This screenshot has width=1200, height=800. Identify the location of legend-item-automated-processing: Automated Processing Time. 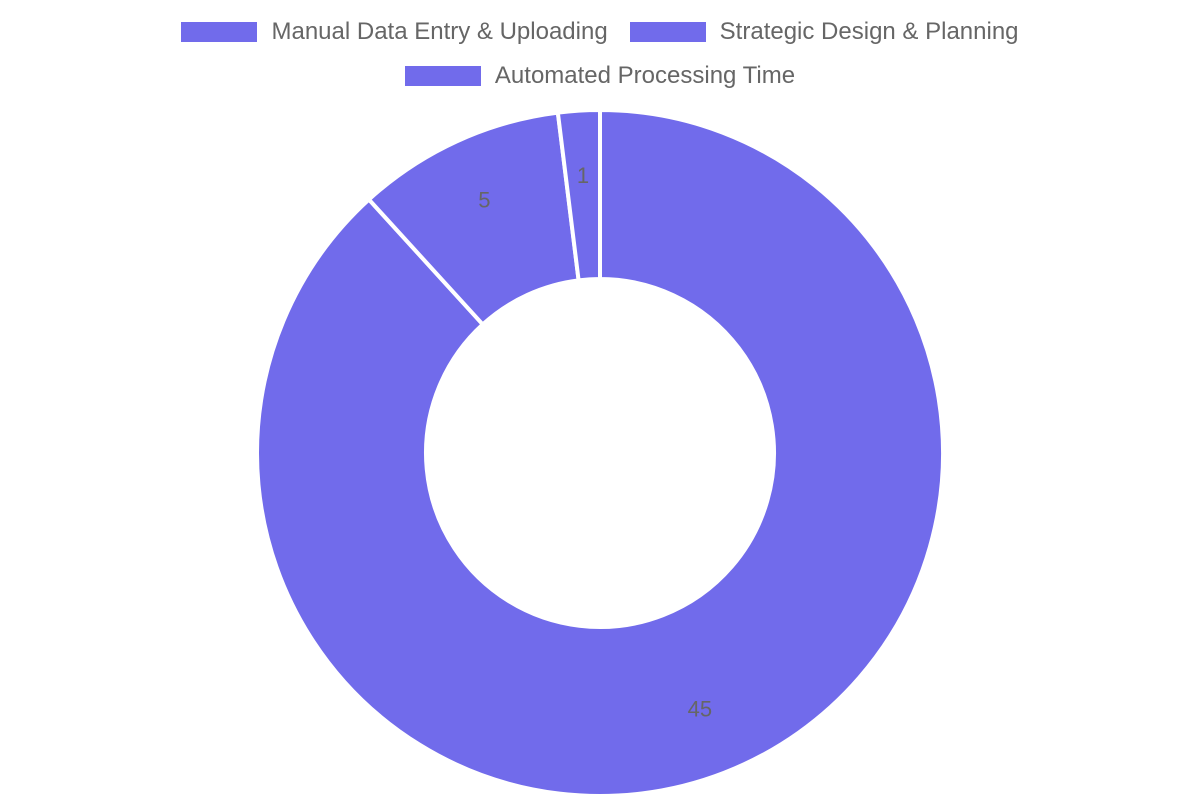
(600, 76).